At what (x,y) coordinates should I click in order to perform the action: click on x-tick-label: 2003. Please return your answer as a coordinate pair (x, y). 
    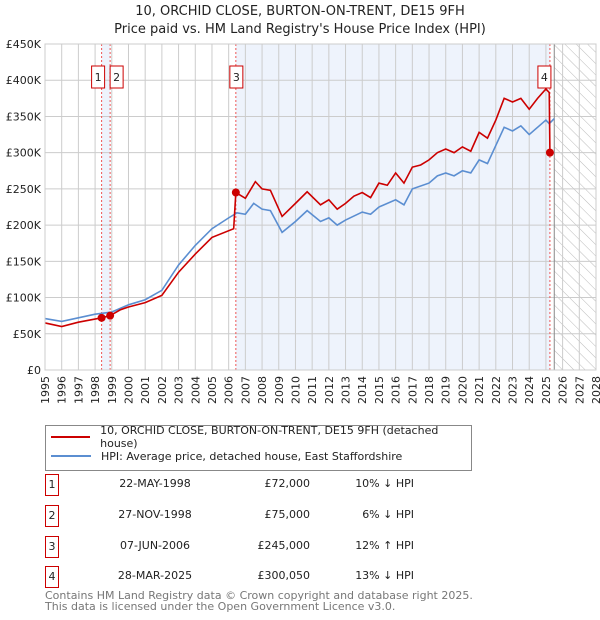
    Looking at the image, I should click on (179, 390).